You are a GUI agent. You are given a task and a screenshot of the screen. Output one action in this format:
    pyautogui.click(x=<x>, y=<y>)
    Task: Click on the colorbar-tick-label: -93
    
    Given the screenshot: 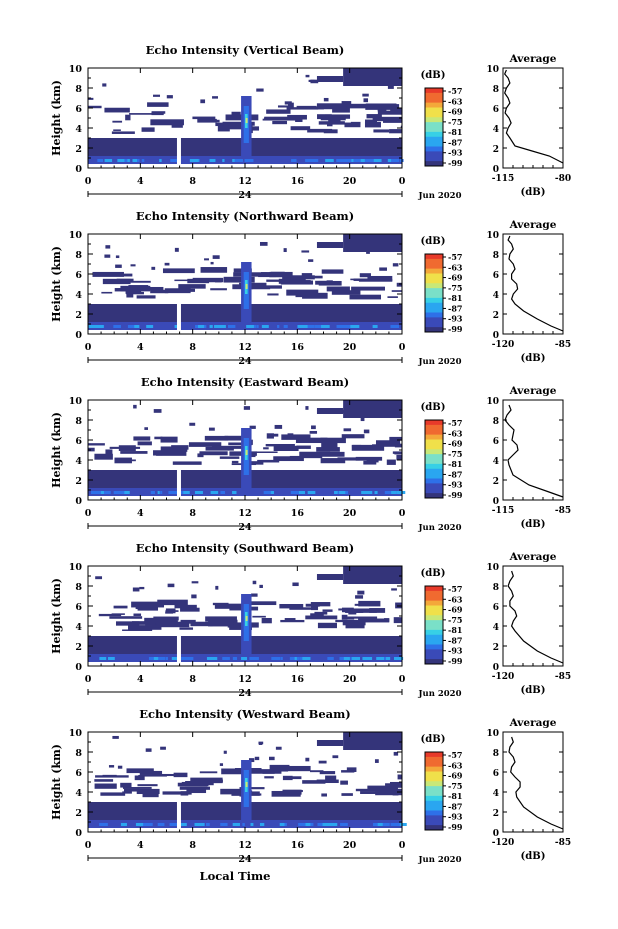 What is the action you would take?
    pyautogui.click(x=455, y=153)
    